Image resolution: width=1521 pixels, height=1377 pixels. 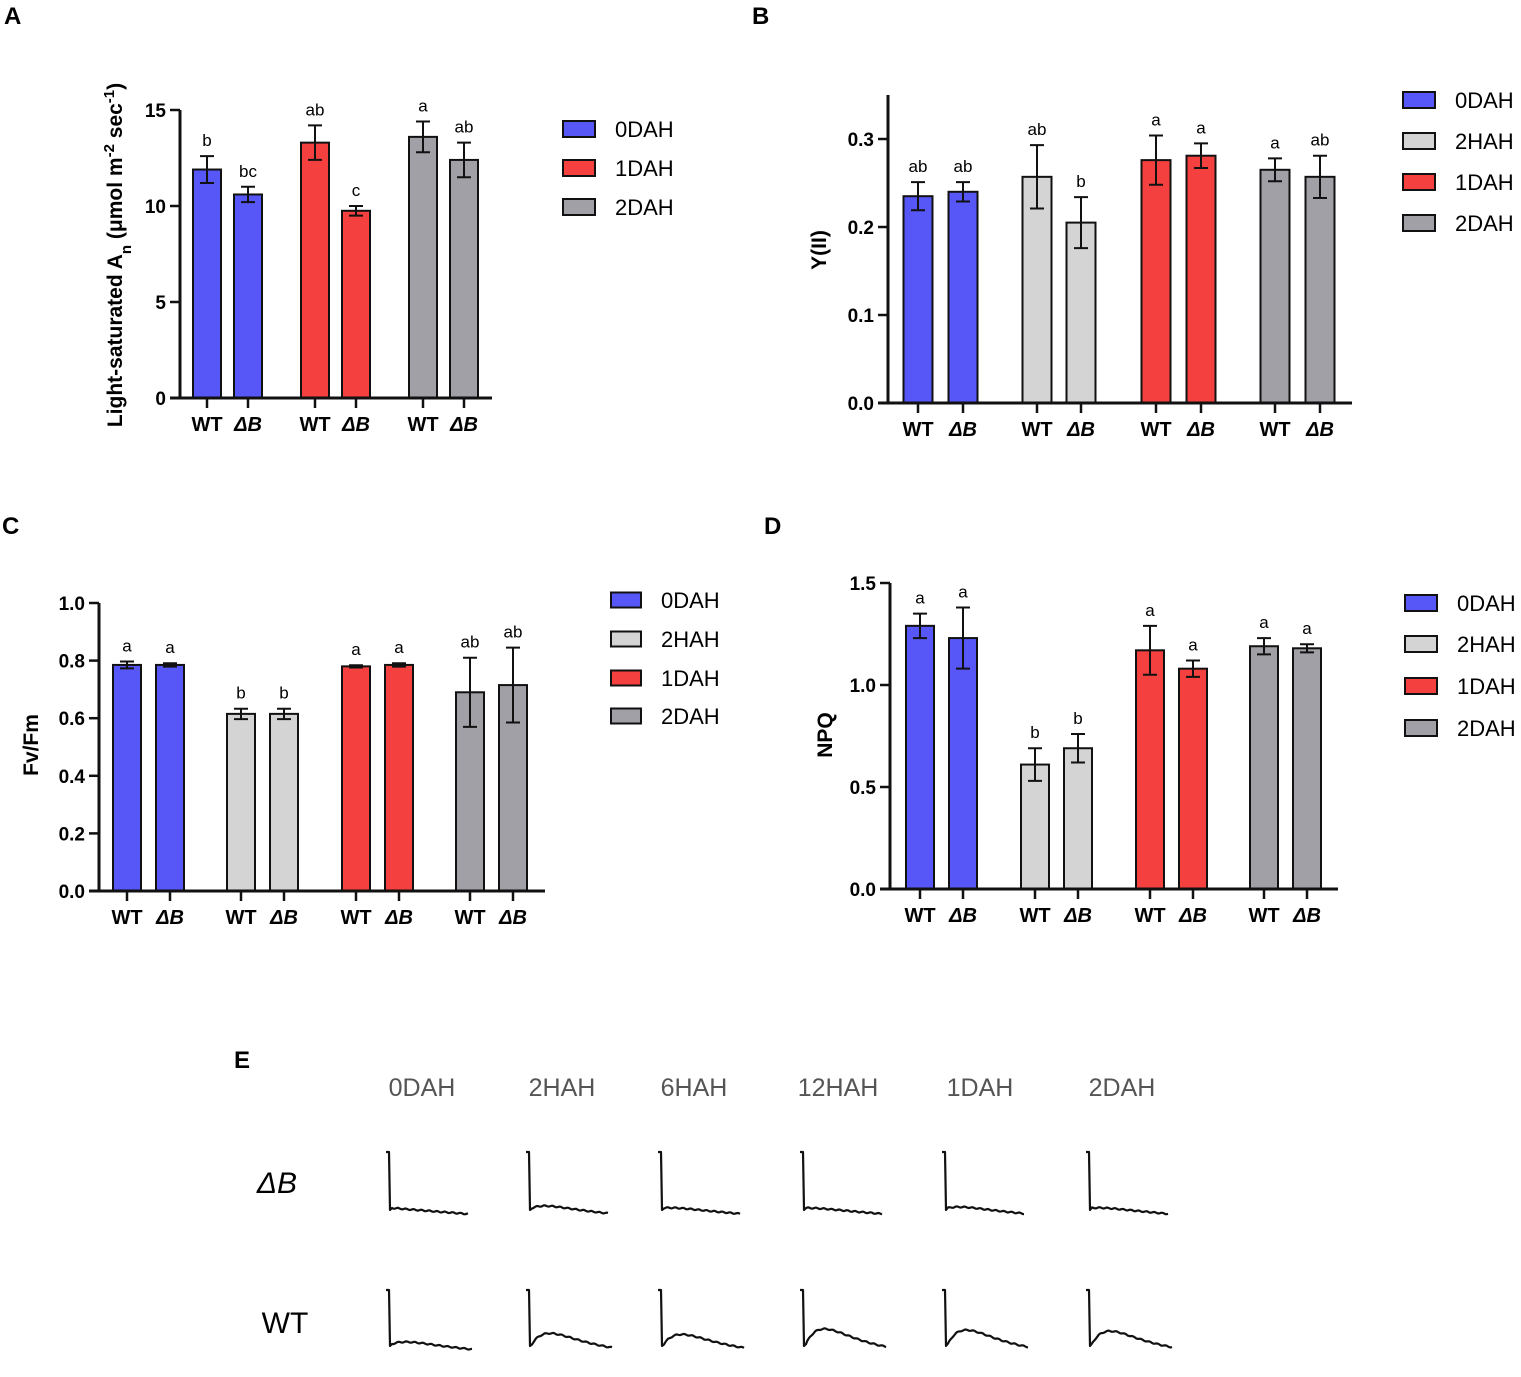 I want to click on y-tick-label: 0.2, so click(x=72, y=834).